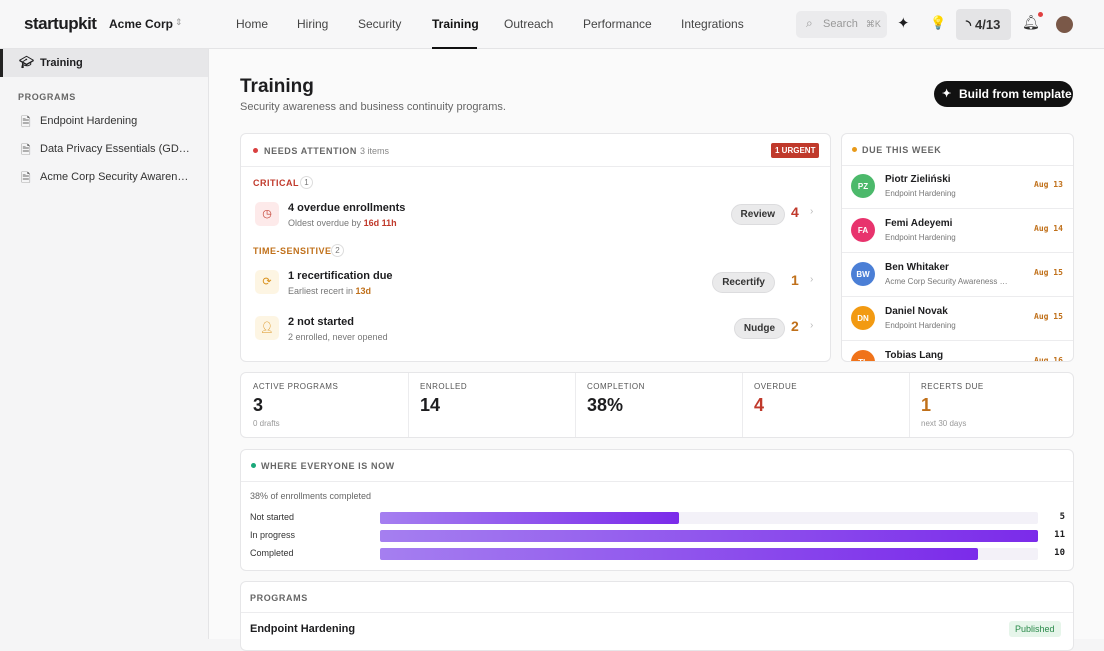  I want to click on sidebar-item-label: Endpoint Hardening, so click(89, 121).